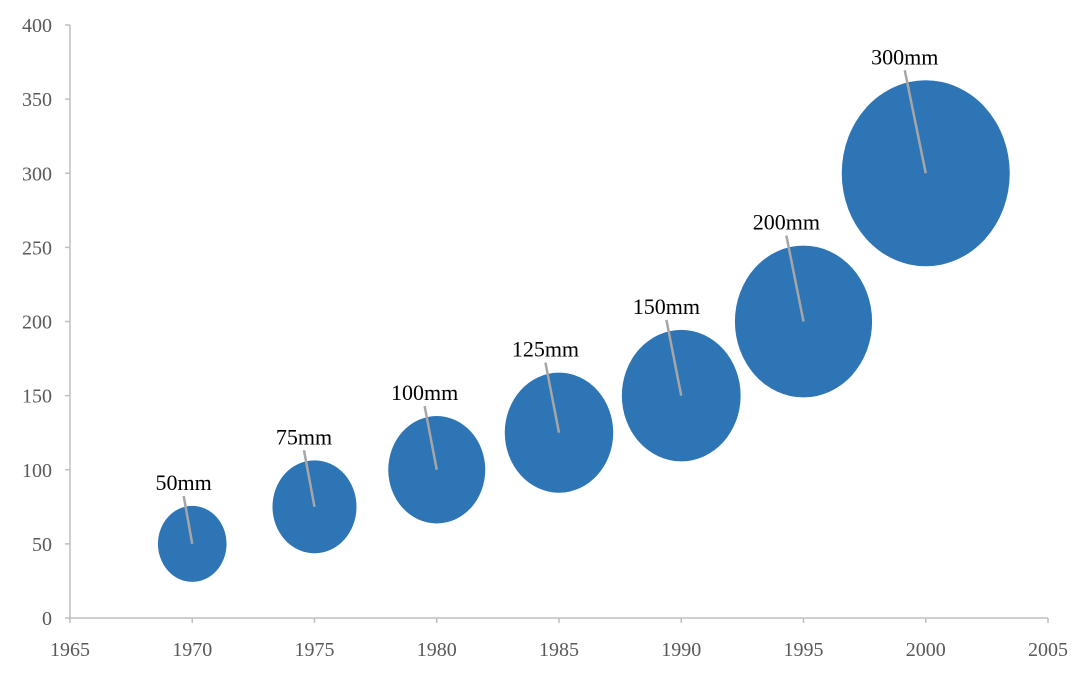  What do you see at coordinates (437, 650) in the screenshot?
I see `x-tick-label: 1980` at bounding box center [437, 650].